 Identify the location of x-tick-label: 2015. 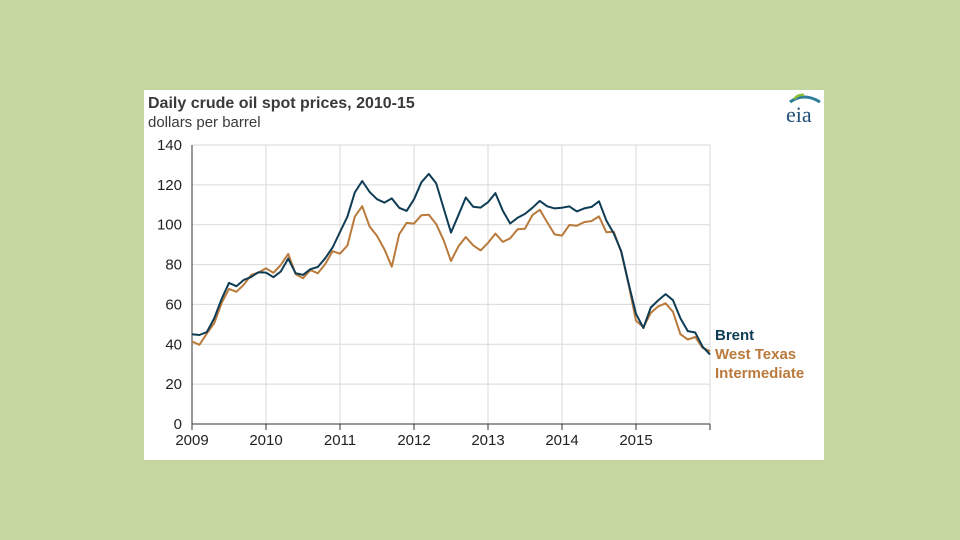
(635, 440).